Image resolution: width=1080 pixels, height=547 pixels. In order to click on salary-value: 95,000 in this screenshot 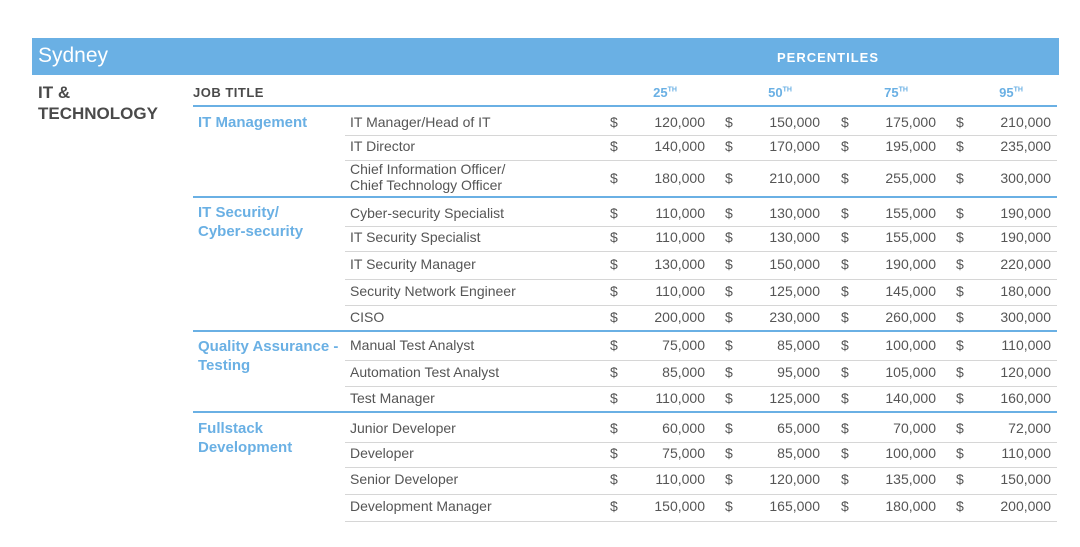, I will do `click(798, 372)`.